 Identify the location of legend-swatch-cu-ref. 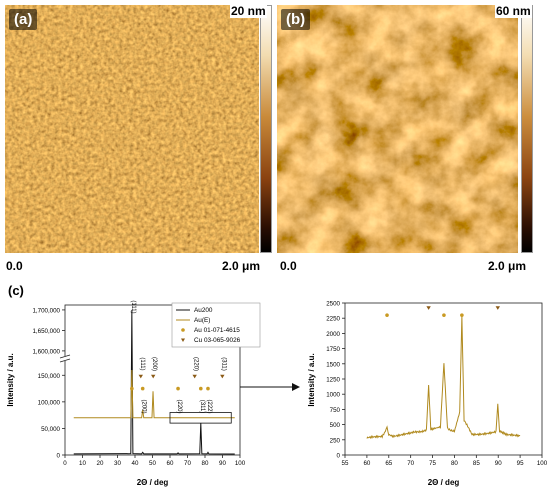
(183, 340).